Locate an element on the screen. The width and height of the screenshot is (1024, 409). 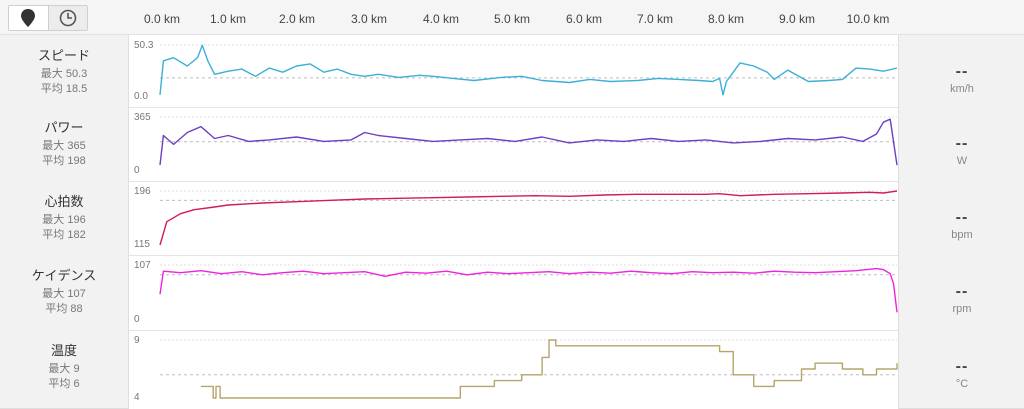
metric-max: 最大 365 is located at coordinates (64, 146).